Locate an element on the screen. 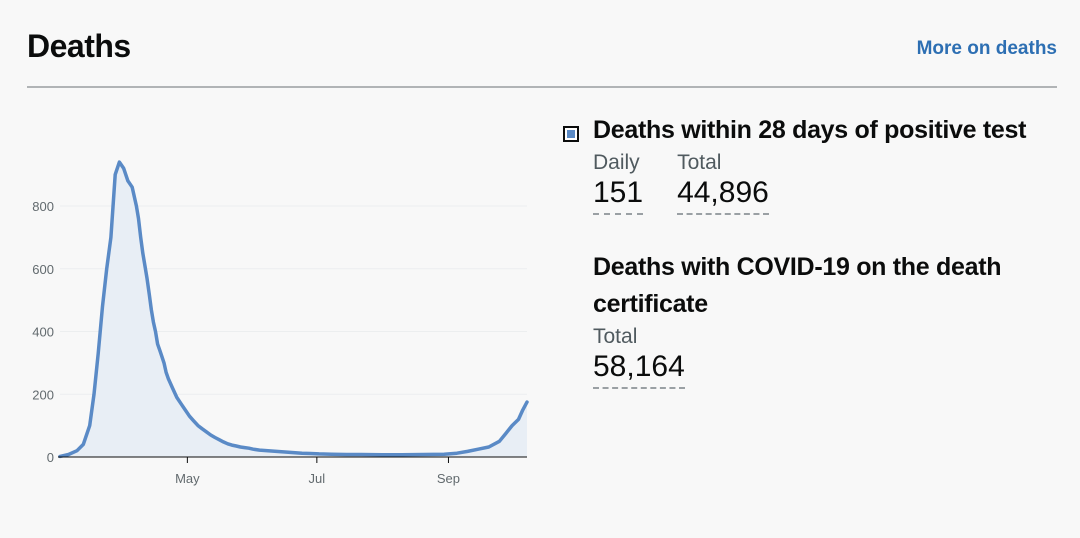  stat-total: Total 44,896 is located at coordinates (723, 183).